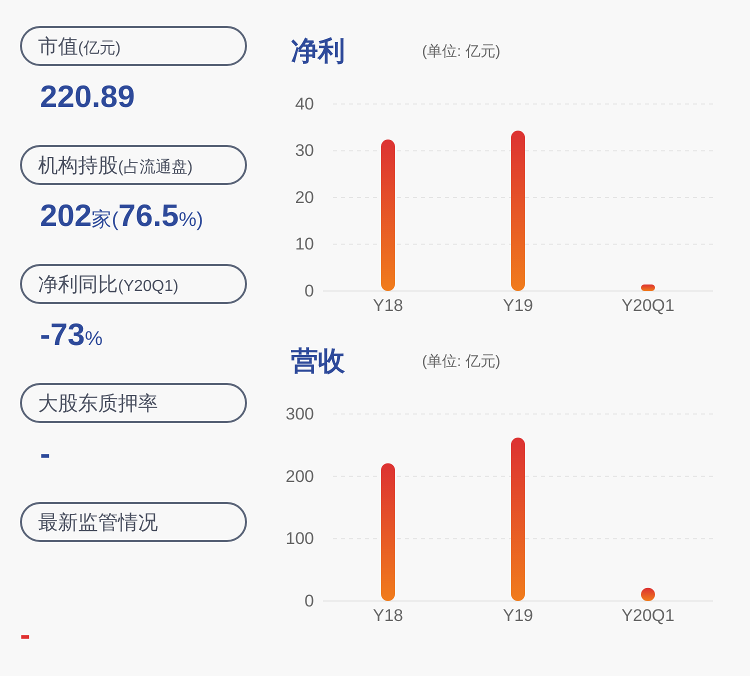 The height and width of the screenshot is (676, 750). I want to click on text: -73%, so click(71, 334).